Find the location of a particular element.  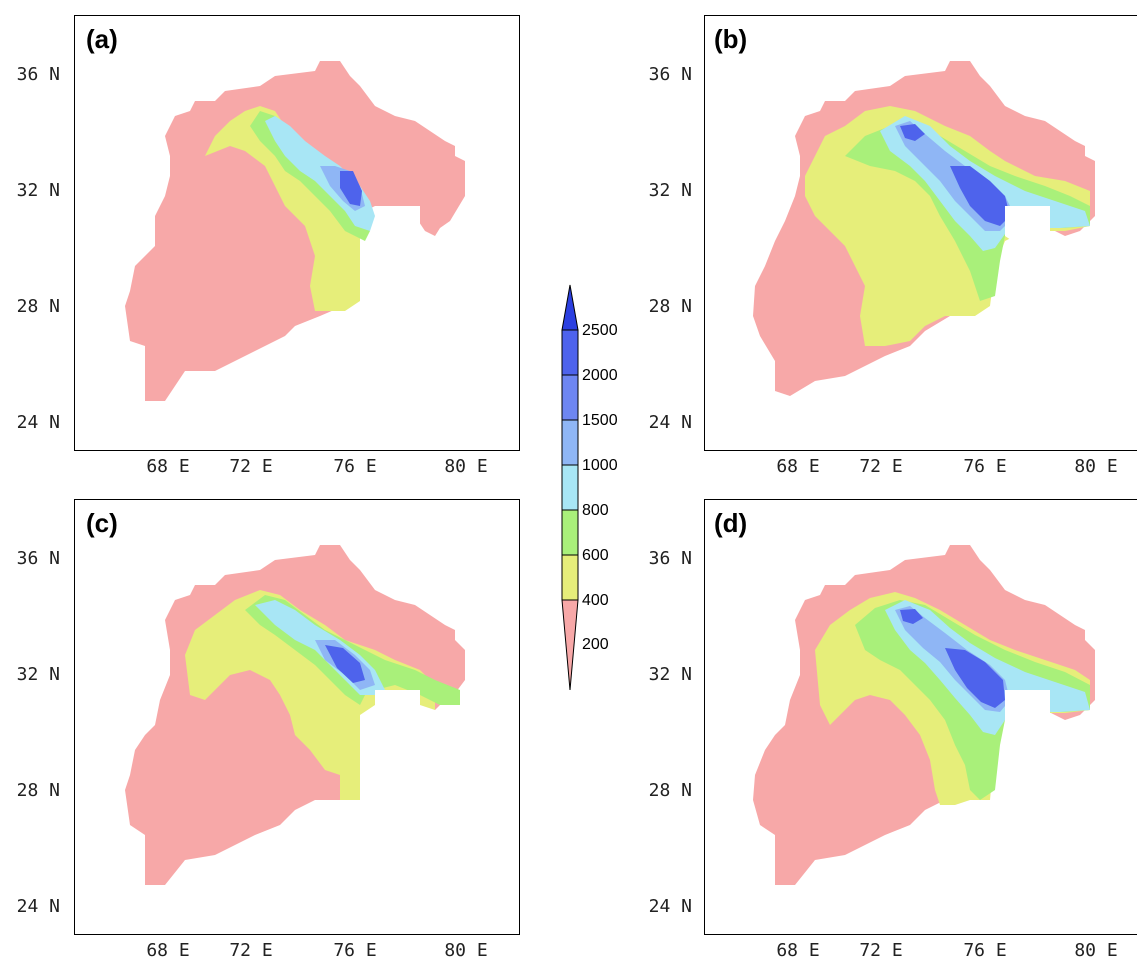

colorbar-graphic is located at coordinates (570, 487).